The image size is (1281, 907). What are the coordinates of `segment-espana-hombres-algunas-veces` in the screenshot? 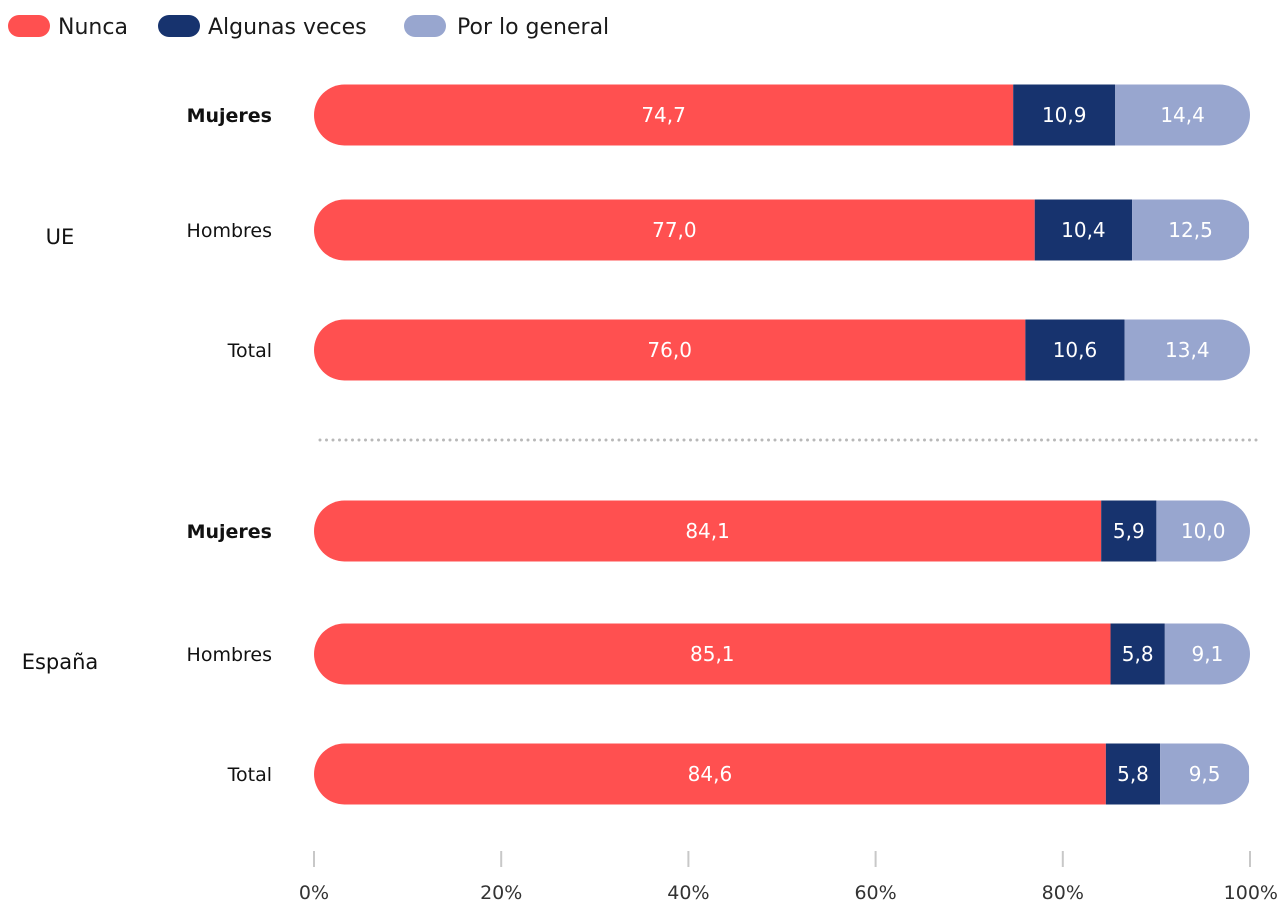 It's located at (1137, 654).